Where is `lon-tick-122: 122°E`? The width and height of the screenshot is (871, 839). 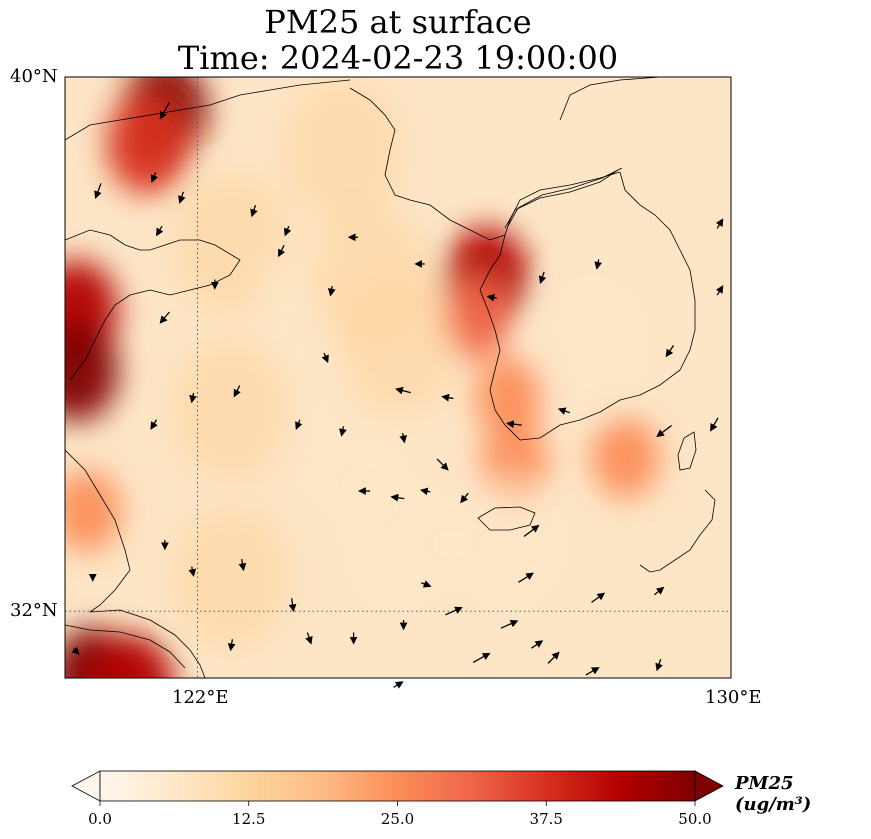
lon-tick-122: 122°E is located at coordinates (200, 697).